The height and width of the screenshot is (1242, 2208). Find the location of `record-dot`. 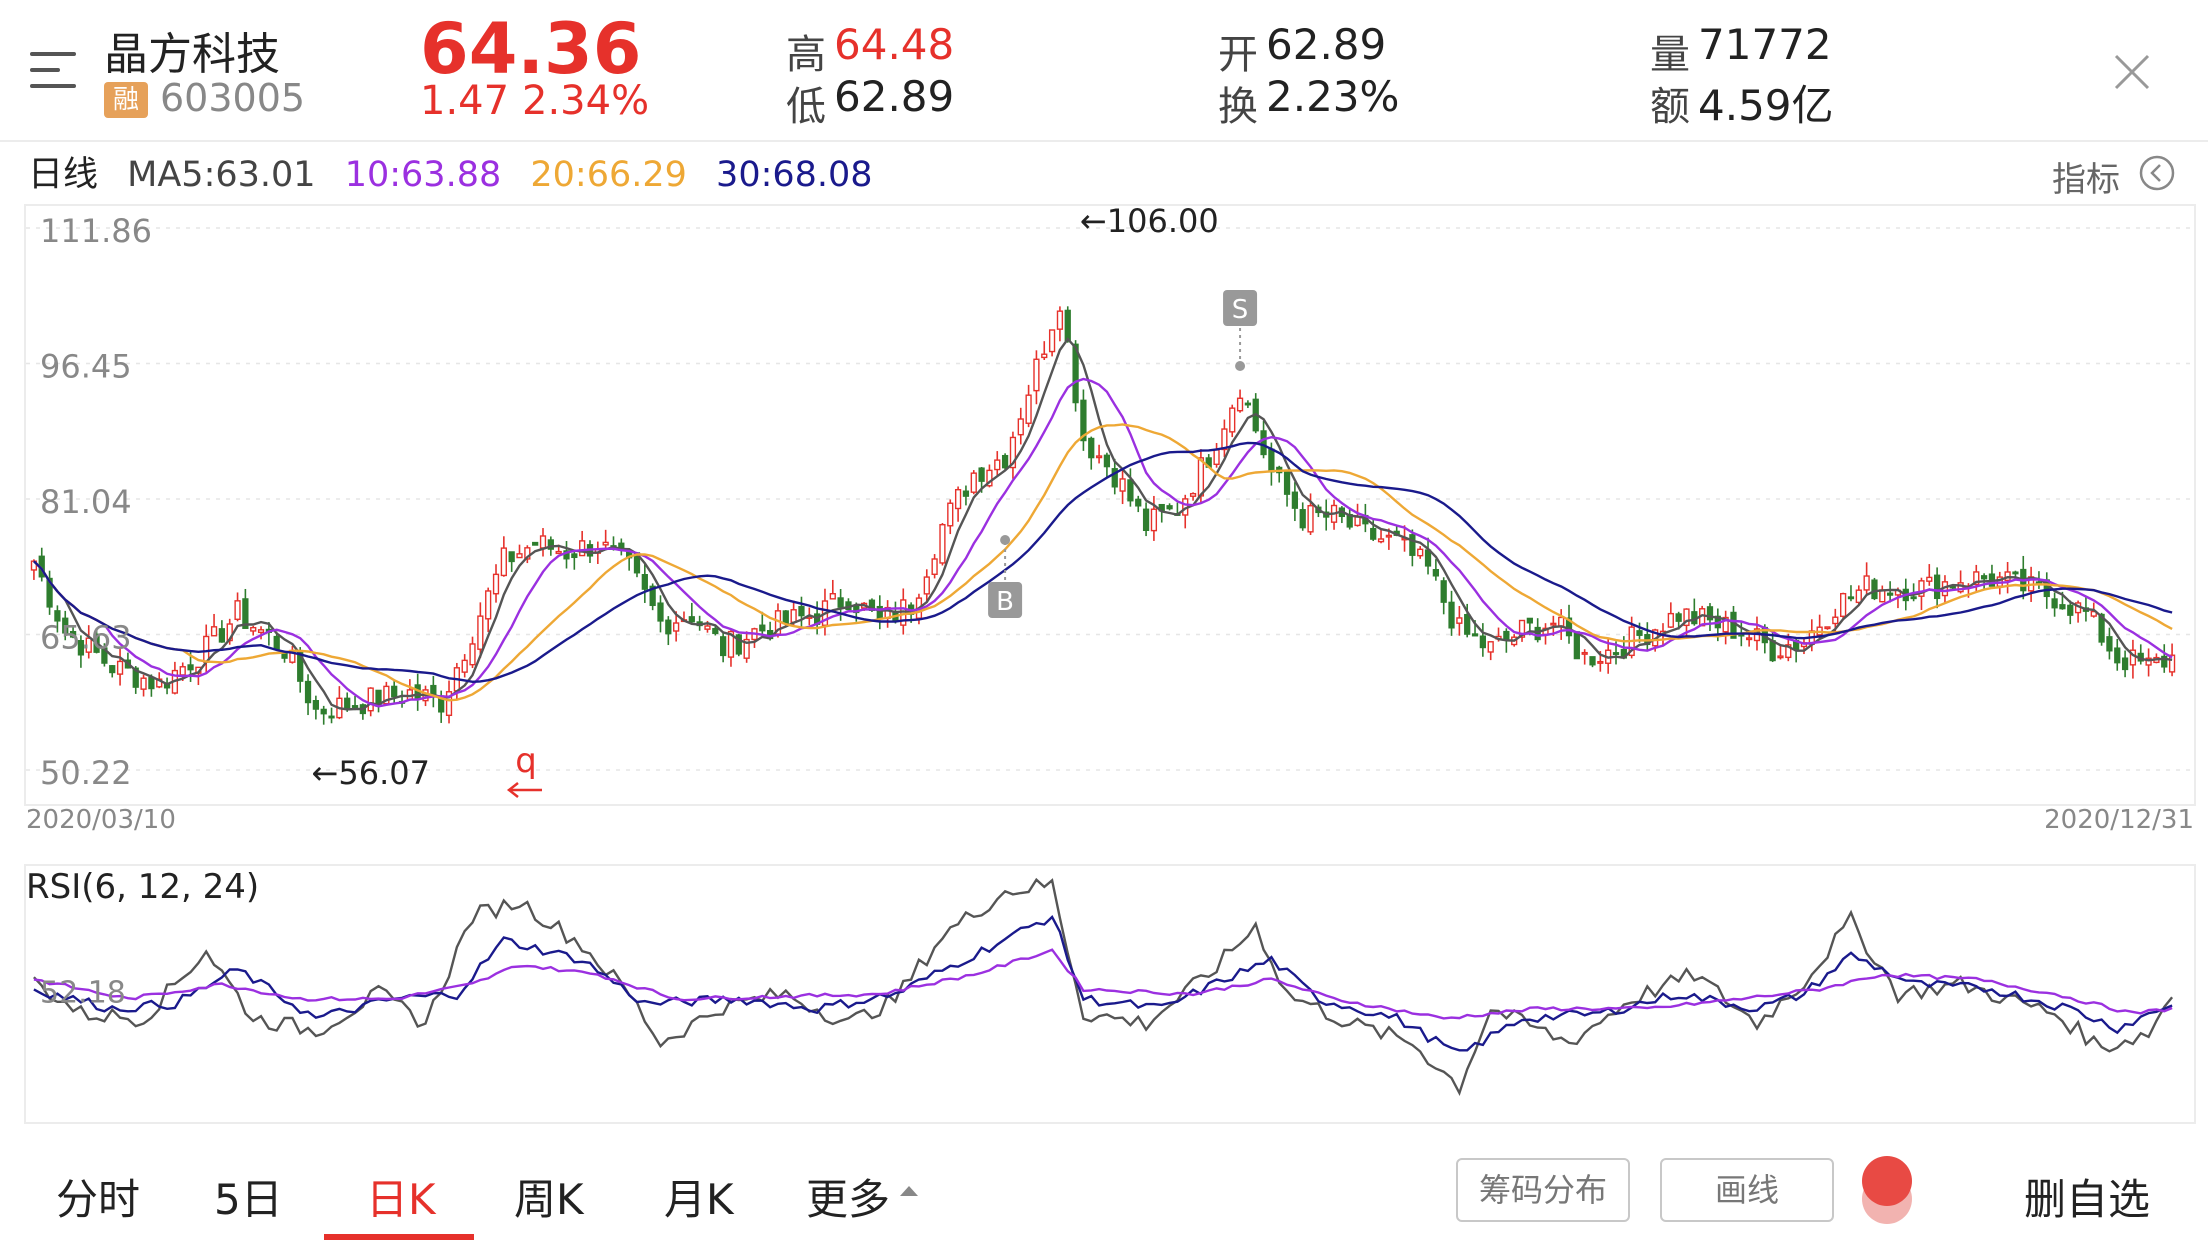

record-dot is located at coordinates (1887, 1181).